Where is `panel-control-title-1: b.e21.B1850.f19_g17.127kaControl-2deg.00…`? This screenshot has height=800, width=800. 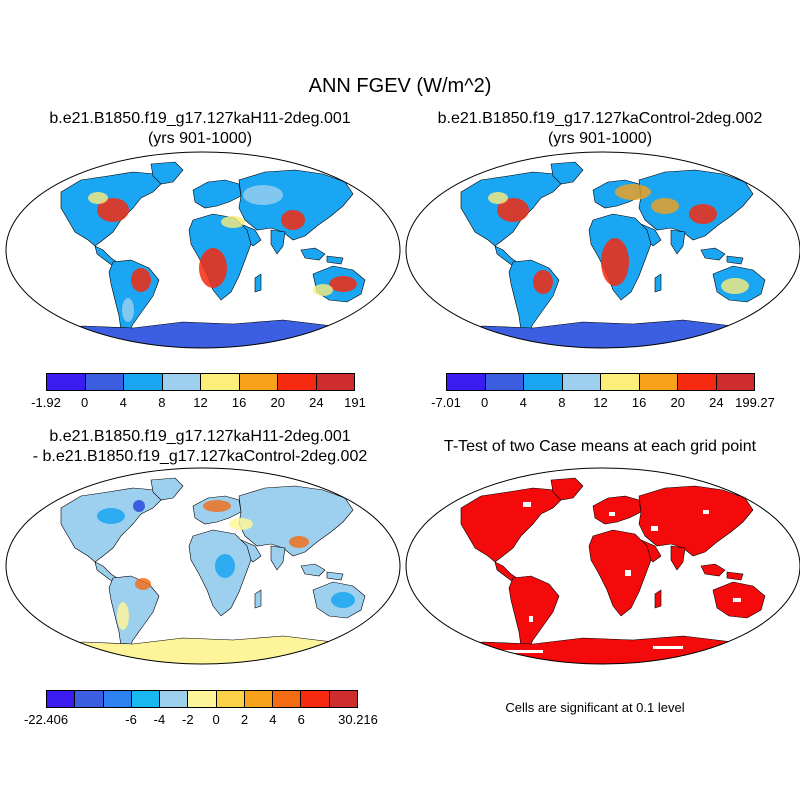
panel-control-title-1: b.e21.B1850.f19_g17.127kaControl-2deg.00… is located at coordinates (600, 118).